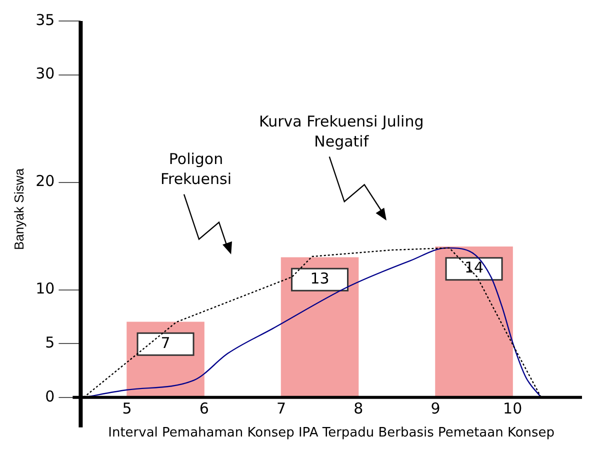 The height and width of the screenshot is (453, 600). Describe the element at coordinates (359, 408) in the screenshot. I see `x-tick-label: 8` at that location.